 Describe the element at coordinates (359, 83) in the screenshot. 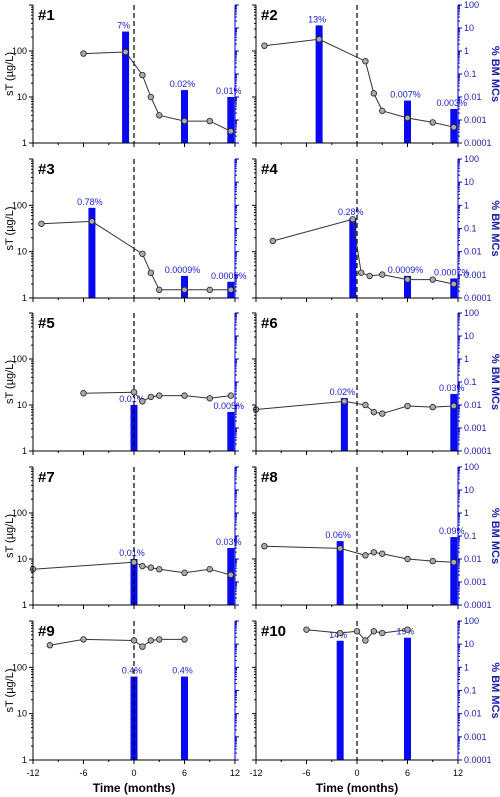

I see `st-line-p2` at that location.